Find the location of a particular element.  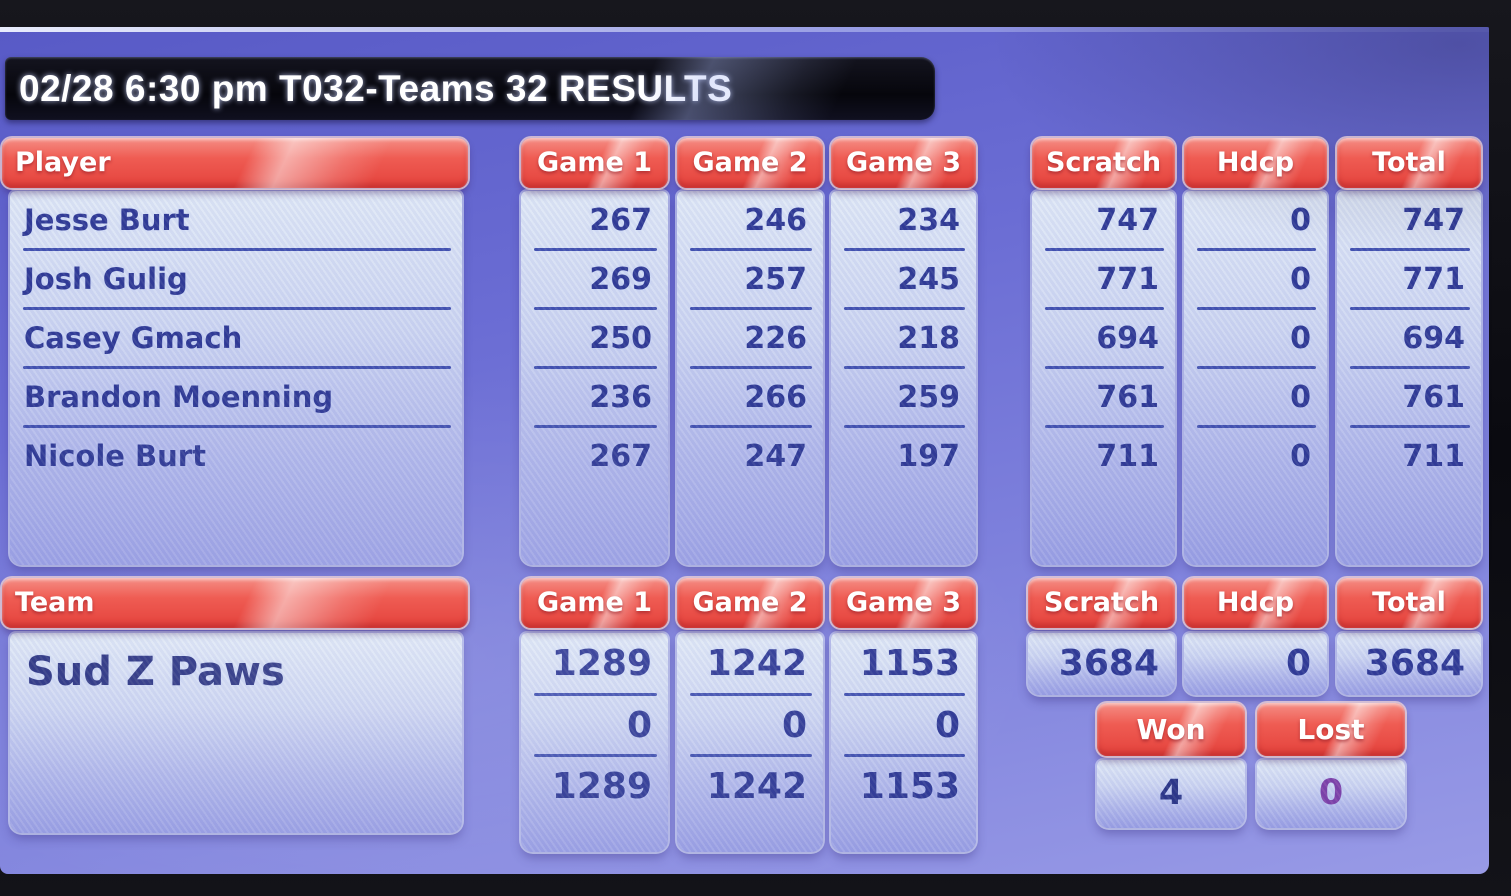

team-grand-total: 3684 is located at coordinates (1414, 663).